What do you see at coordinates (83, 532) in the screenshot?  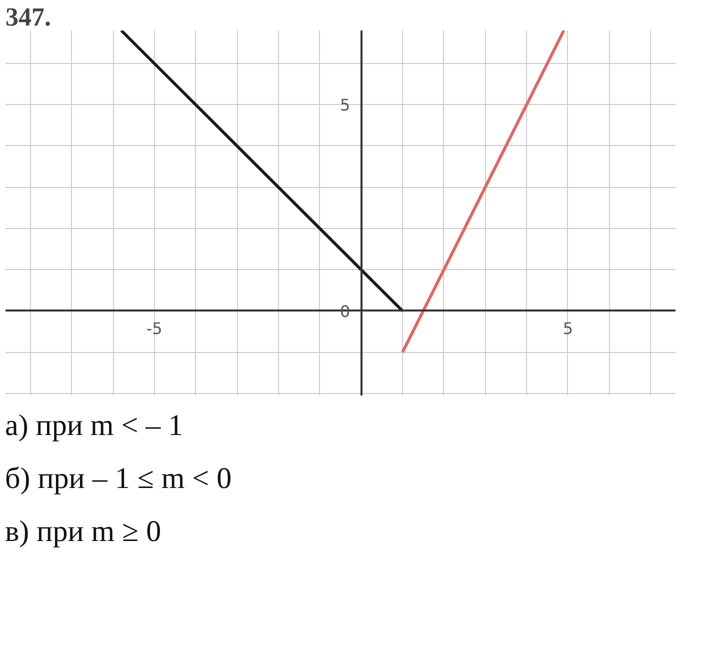 I see `text: в) при m ≥ 0` at bounding box center [83, 532].